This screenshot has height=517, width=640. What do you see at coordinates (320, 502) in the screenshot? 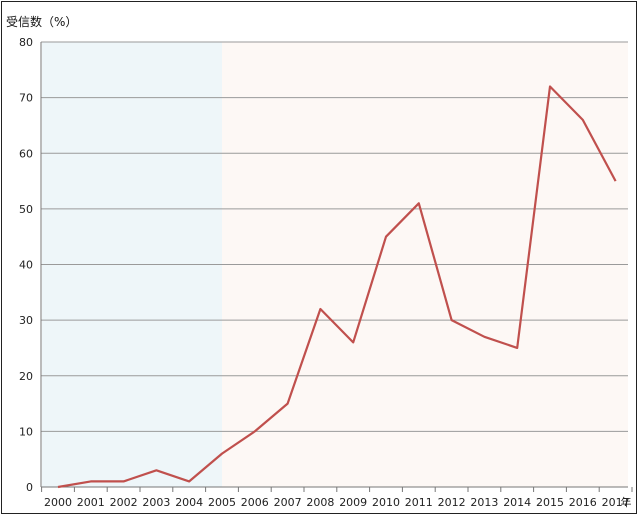
I see `x-tick-2008: 2008` at bounding box center [320, 502].